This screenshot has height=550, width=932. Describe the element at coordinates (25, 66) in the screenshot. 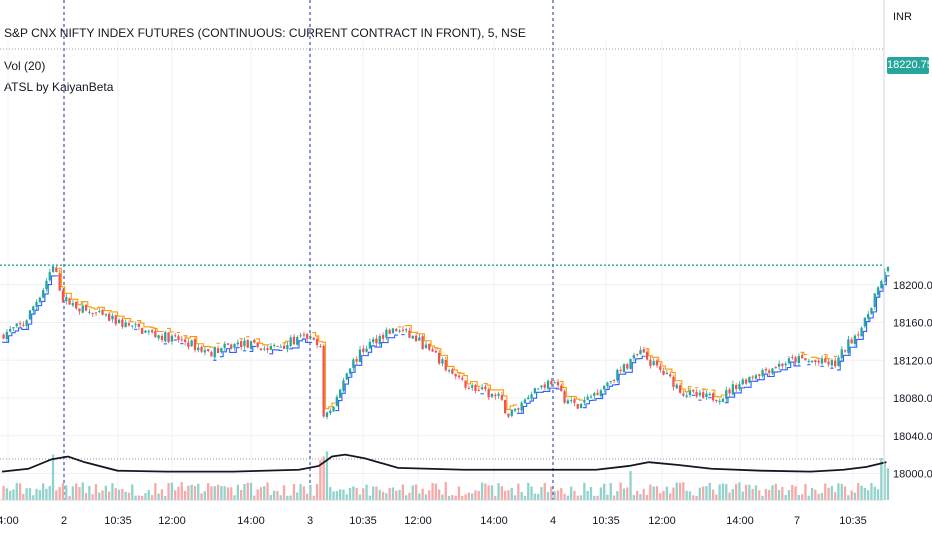

I see `volume-legend: Vol (20)` at that location.